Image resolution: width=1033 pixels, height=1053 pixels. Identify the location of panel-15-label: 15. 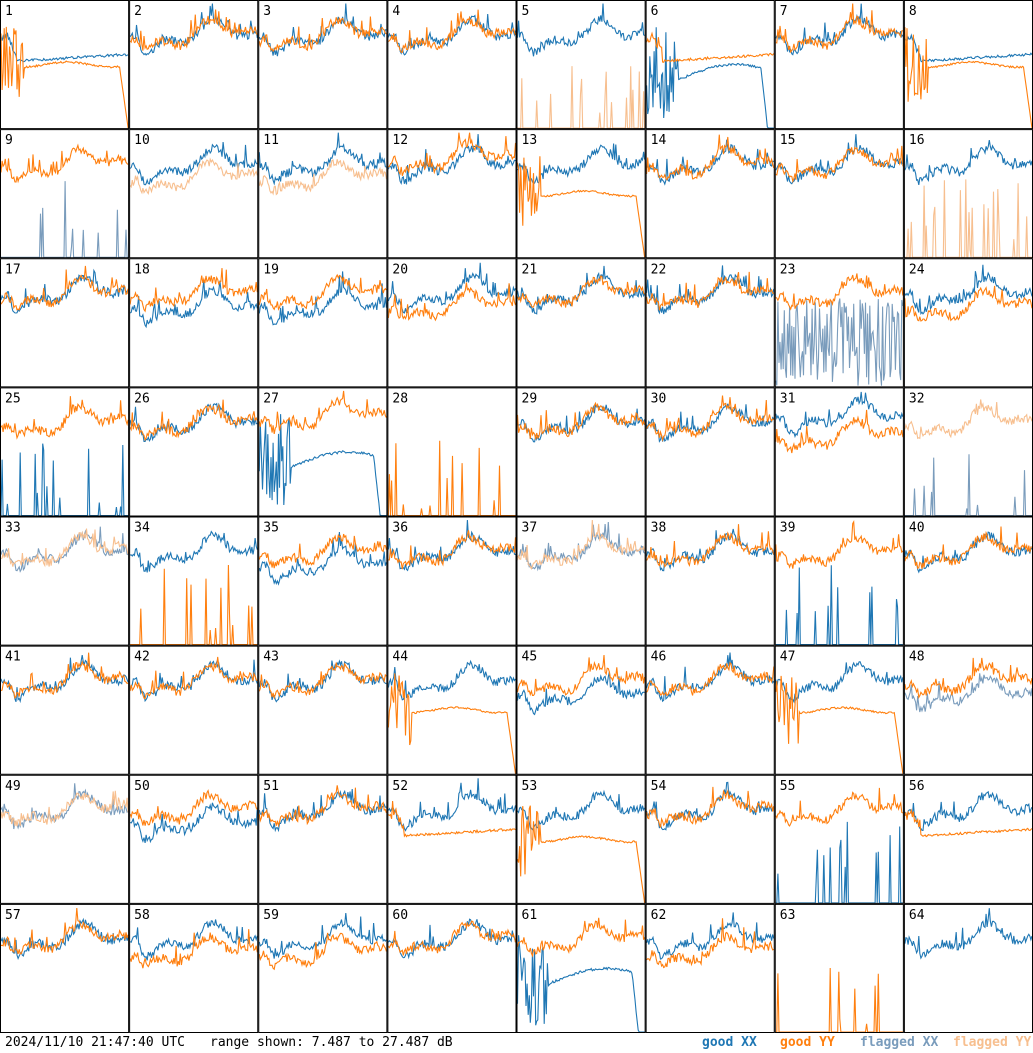
(788, 140).